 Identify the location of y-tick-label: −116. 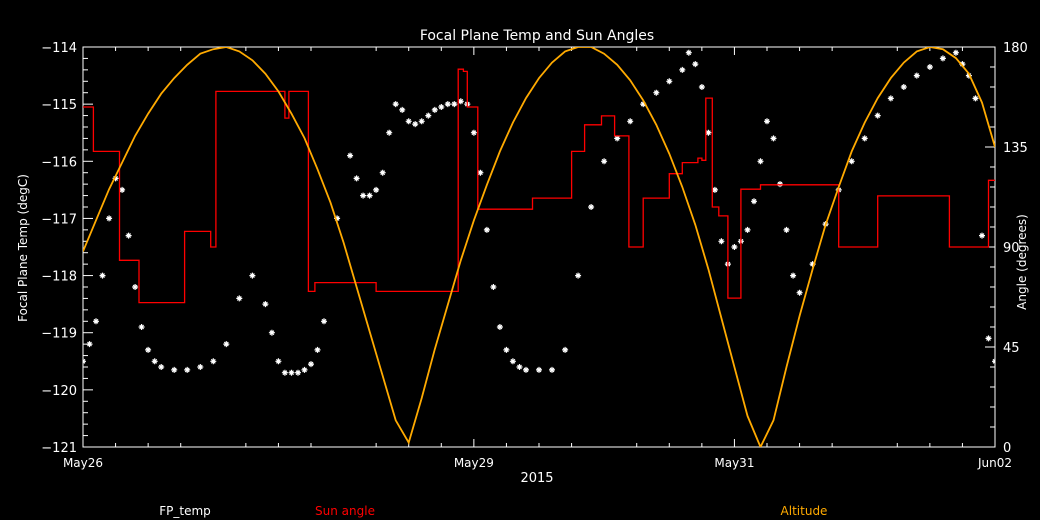
(59, 162).